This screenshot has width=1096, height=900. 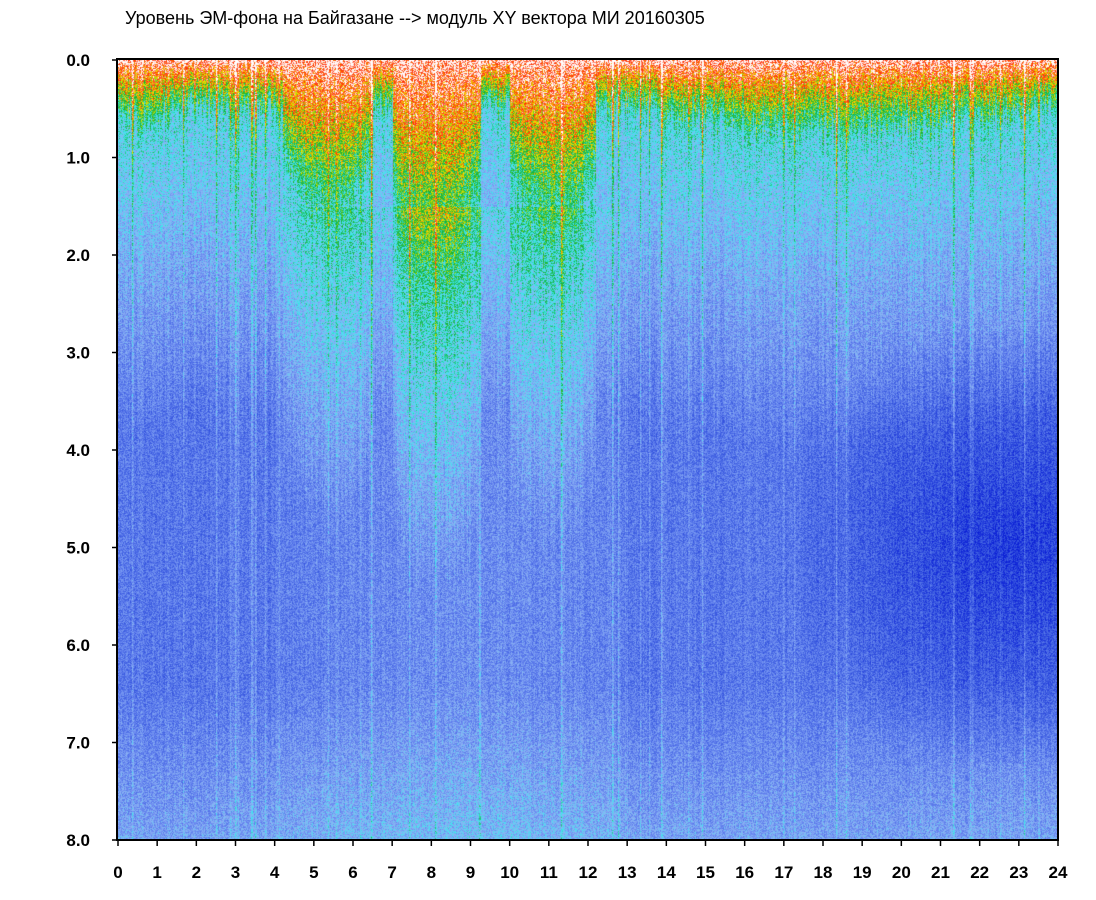 I want to click on x-tick-label: 8, so click(x=431, y=872).